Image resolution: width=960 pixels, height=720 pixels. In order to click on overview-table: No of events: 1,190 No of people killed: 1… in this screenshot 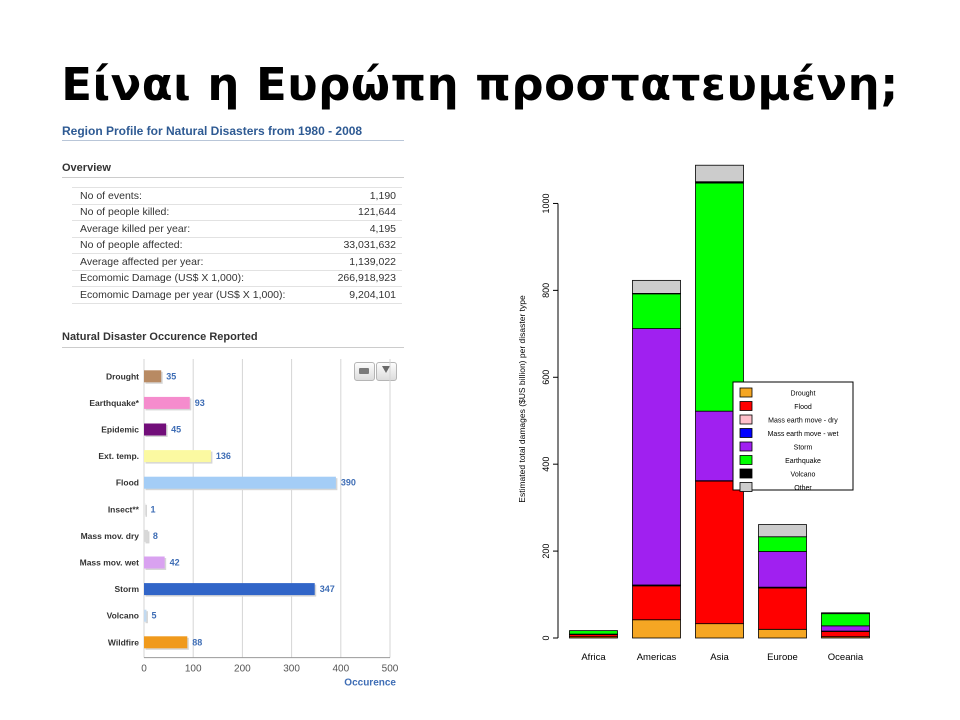, I will do `click(237, 245)`.